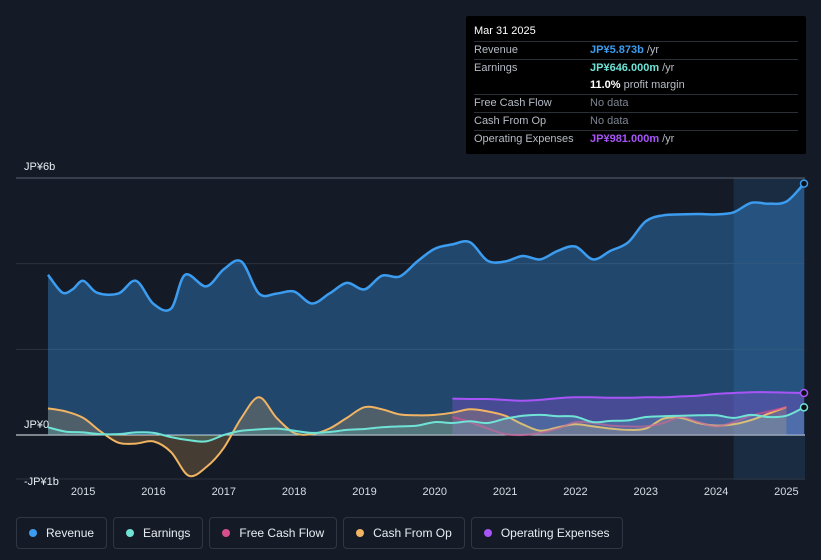 The height and width of the screenshot is (560, 821). What do you see at coordinates (36, 425) in the screenshot?
I see `y-axis-zero-label: JP¥0` at bounding box center [36, 425].